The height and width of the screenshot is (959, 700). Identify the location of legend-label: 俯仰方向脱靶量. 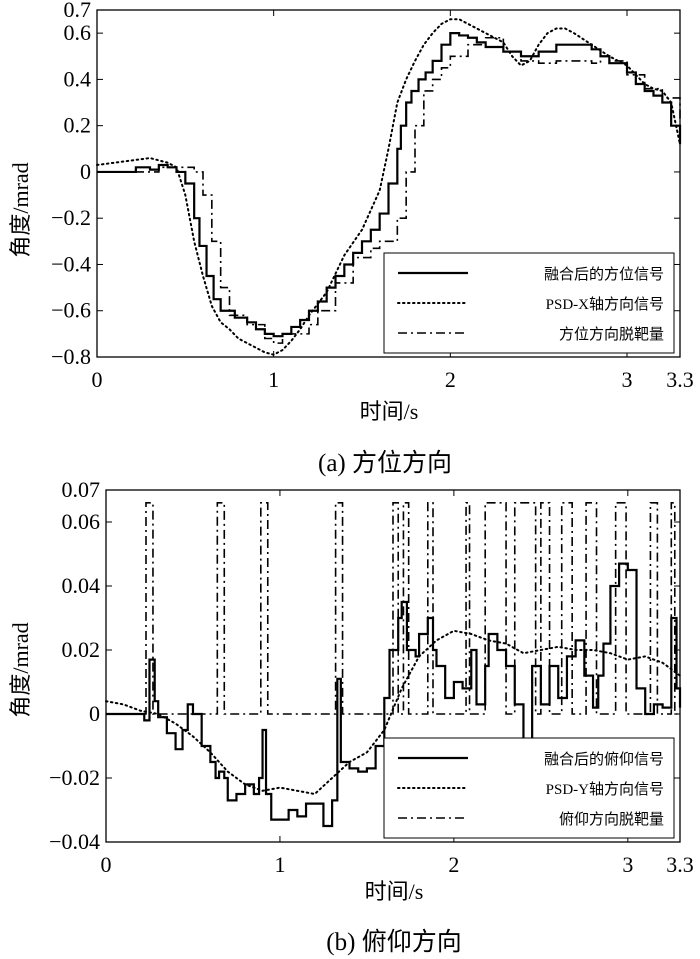
(611, 819).